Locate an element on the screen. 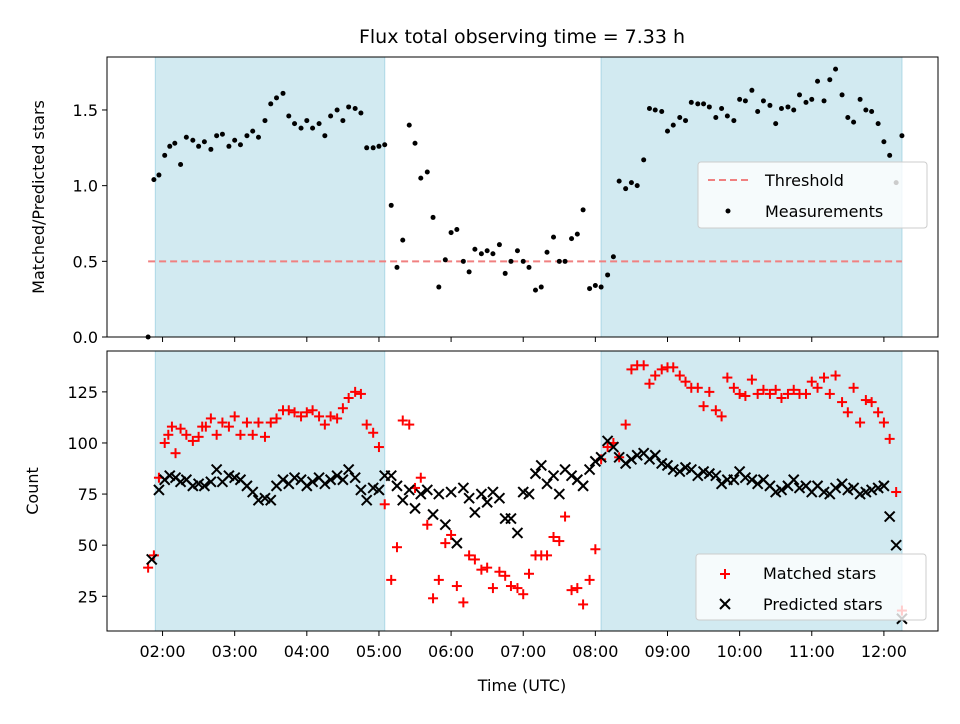 The image size is (960, 724). bottom-y-tick-label: 25 is located at coordinates (88, 596).